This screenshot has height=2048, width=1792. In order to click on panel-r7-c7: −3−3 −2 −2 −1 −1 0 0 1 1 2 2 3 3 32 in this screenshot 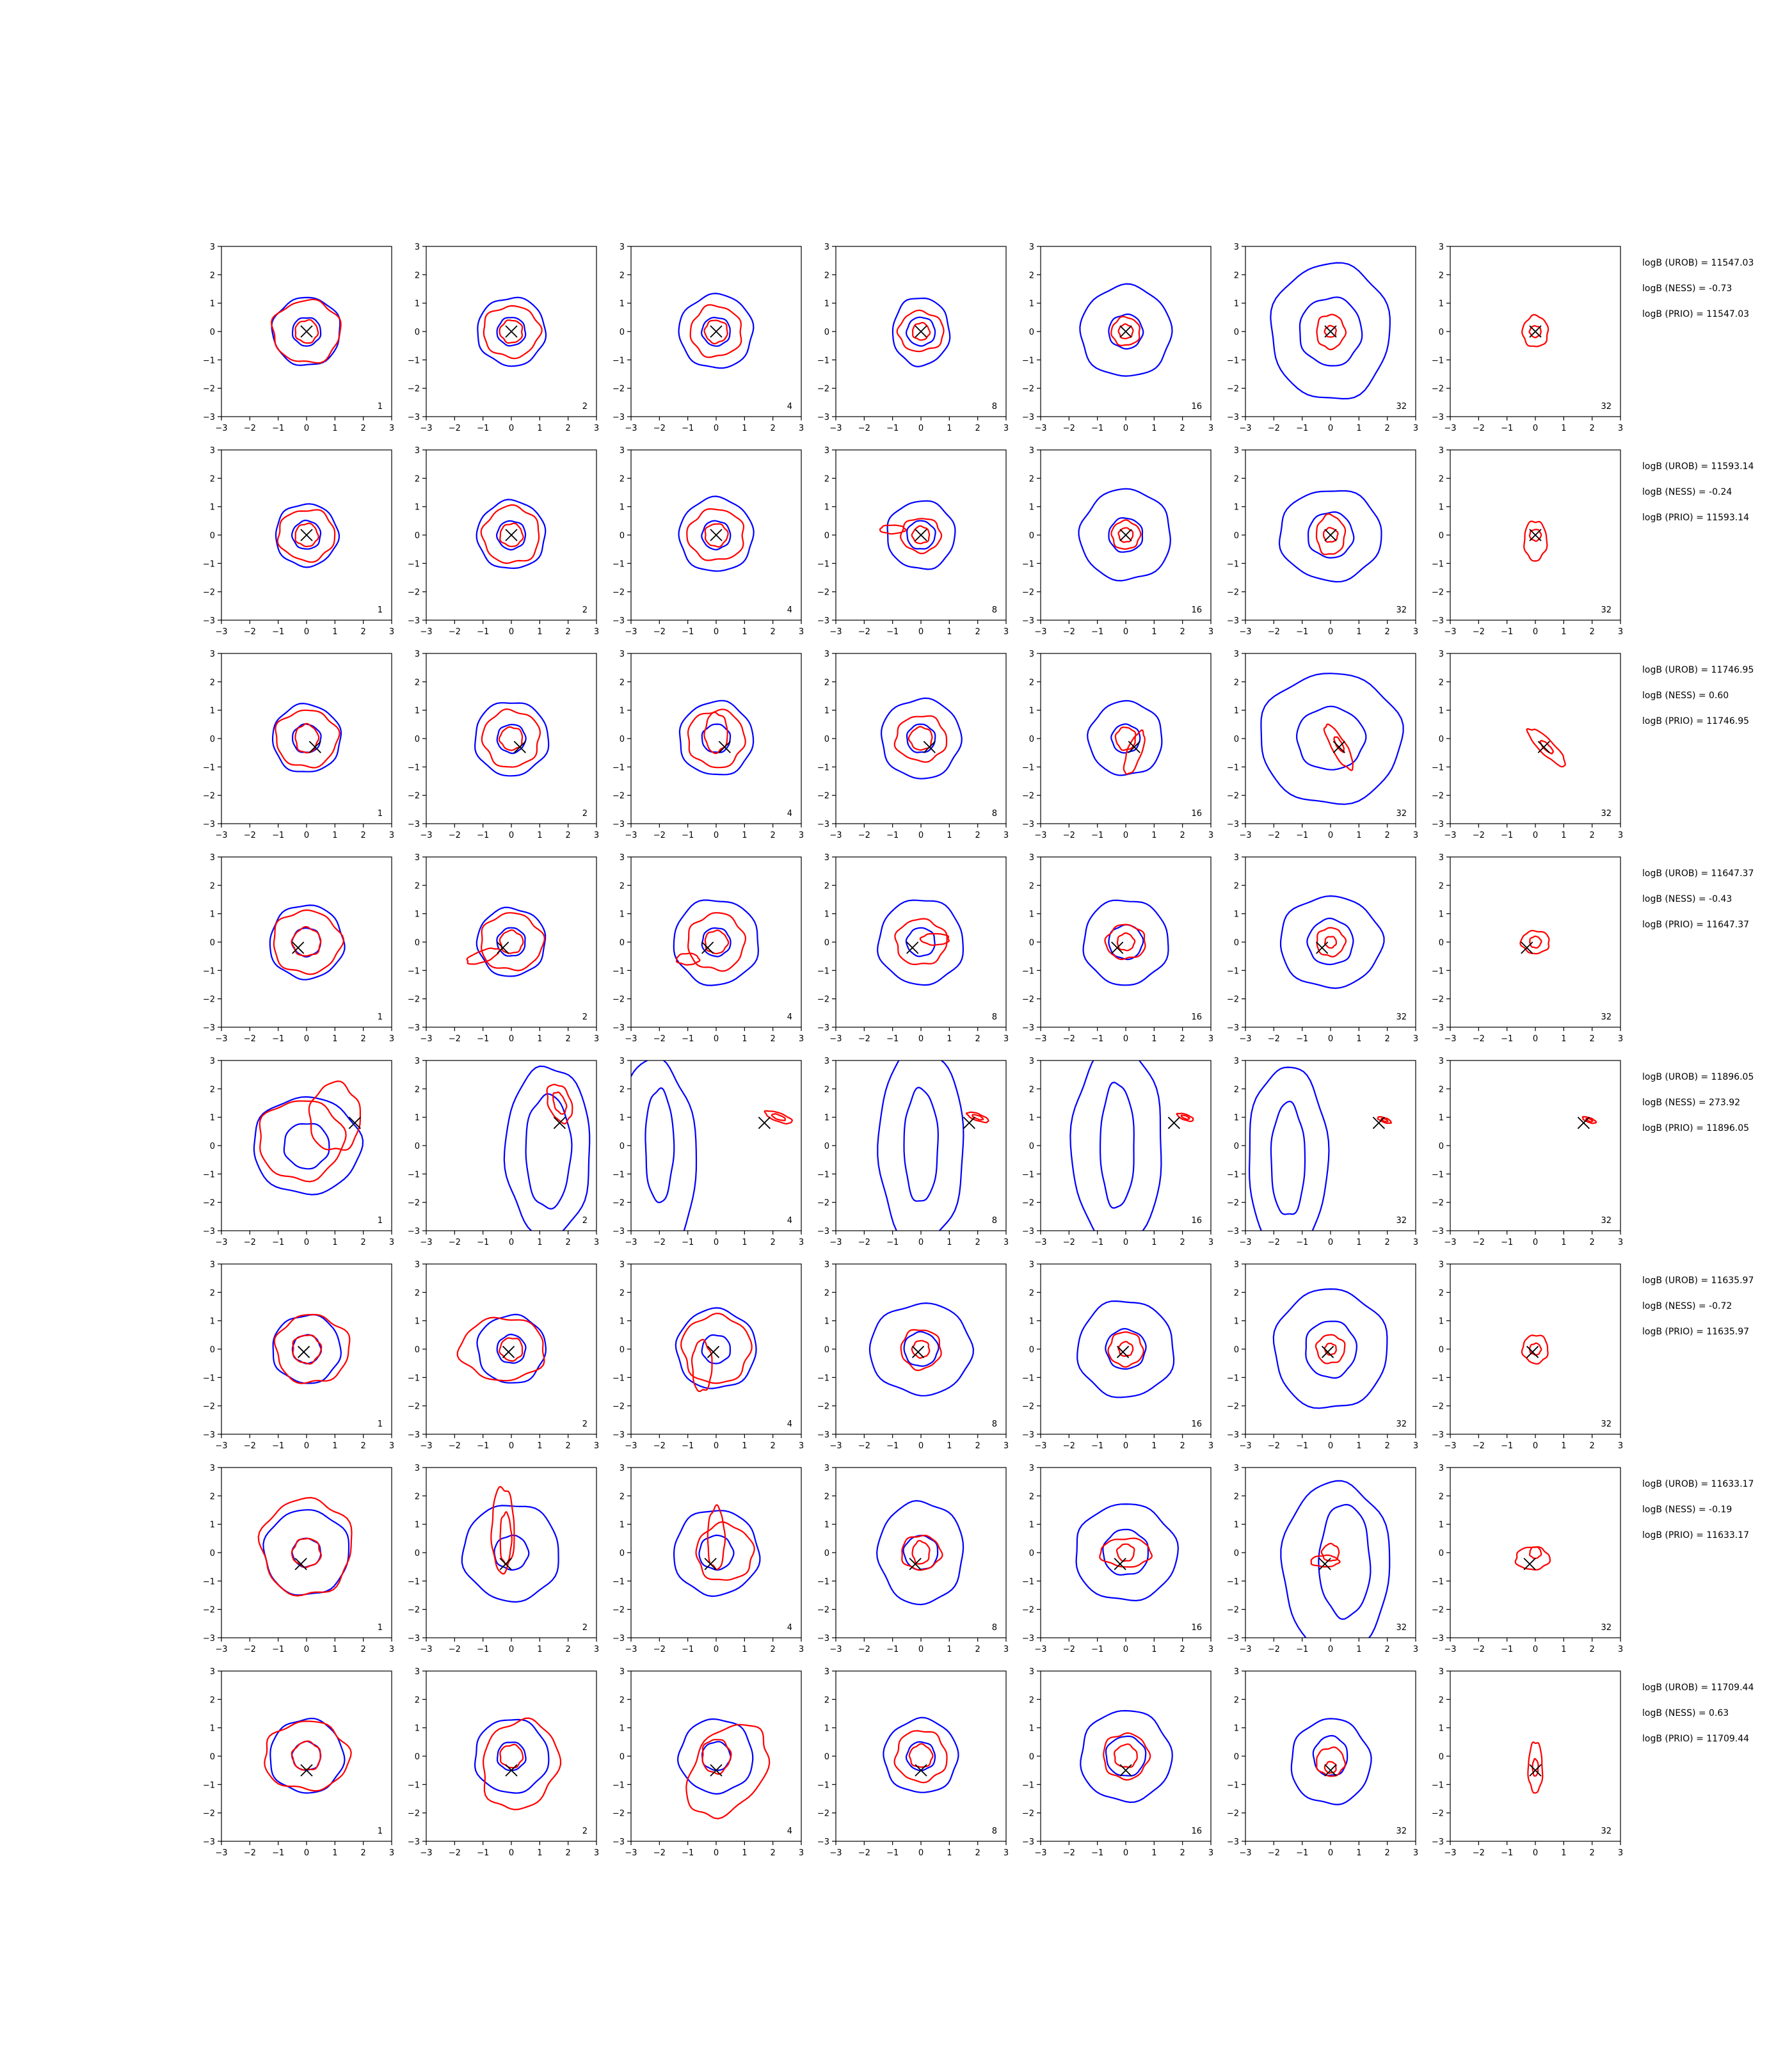, I will do `click(1527, 1559)`.